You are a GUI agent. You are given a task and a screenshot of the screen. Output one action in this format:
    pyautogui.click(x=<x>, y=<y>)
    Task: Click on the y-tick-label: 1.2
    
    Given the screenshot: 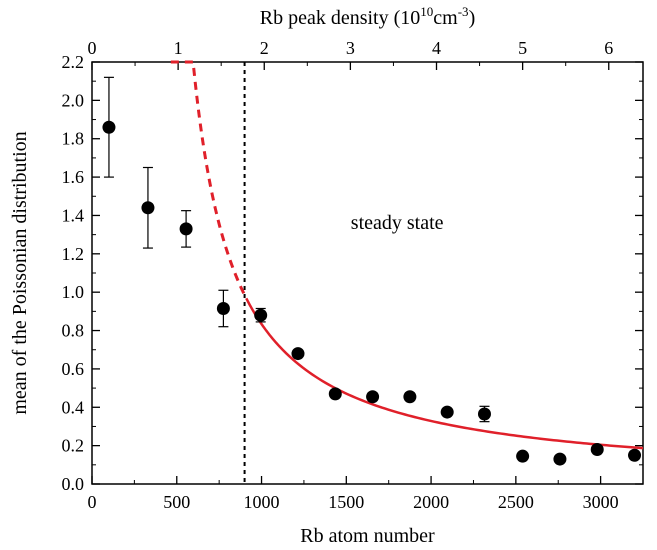 What is the action you would take?
    pyautogui.click(x=73, y=254)
    